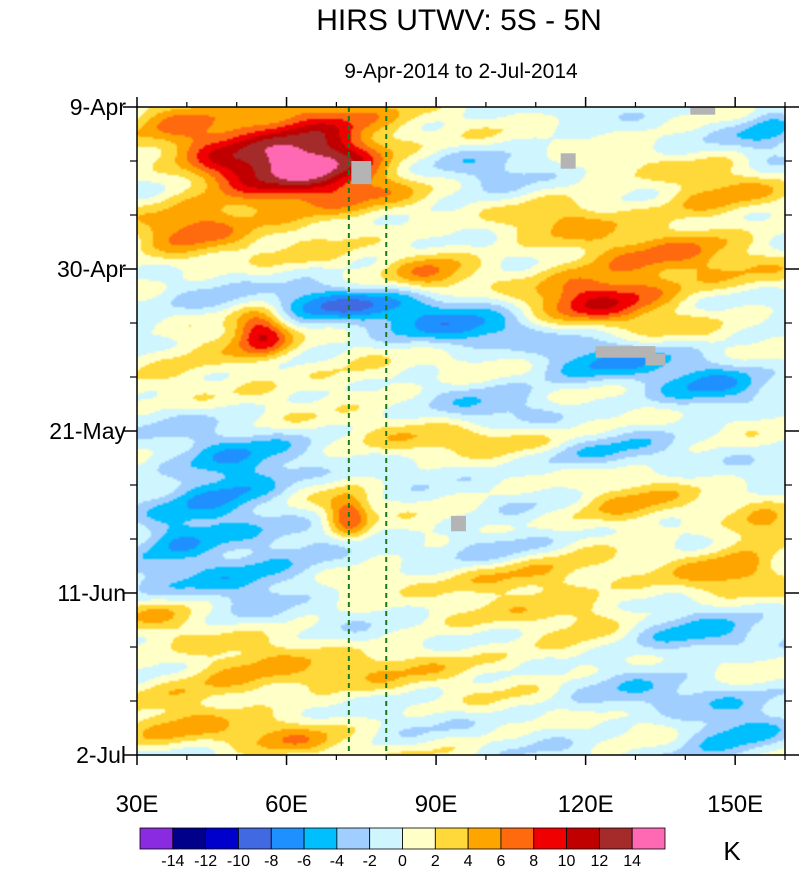 This screenshot has width=804, height=869. Describe the element at coordinates (367, 431) in the screenshot. I see `reference-lines` at that location.